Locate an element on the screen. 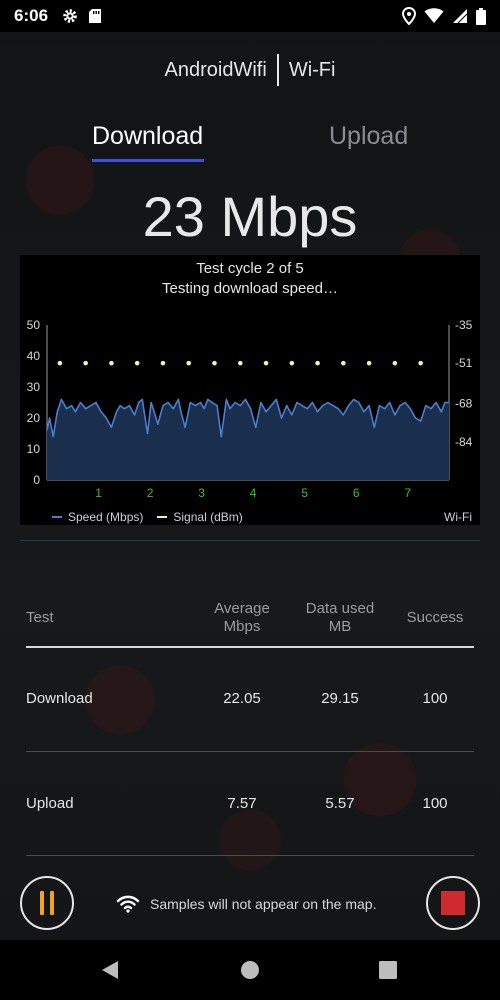 This screenshot has width=500, height=1000. x-tick-label: 6 is located at coordinates (356, 493).